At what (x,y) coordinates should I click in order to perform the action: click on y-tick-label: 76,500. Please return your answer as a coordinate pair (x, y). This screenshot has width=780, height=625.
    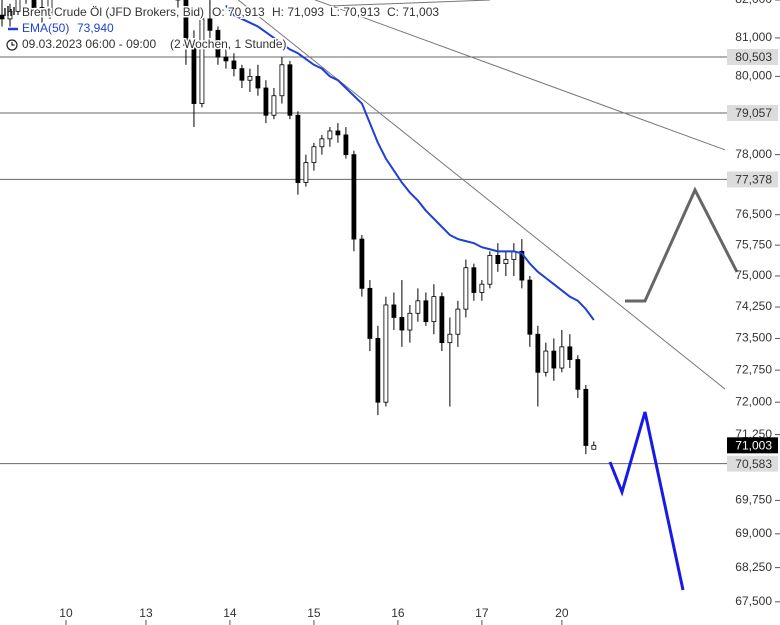
    Looking at the image, I should click on (753, 214).